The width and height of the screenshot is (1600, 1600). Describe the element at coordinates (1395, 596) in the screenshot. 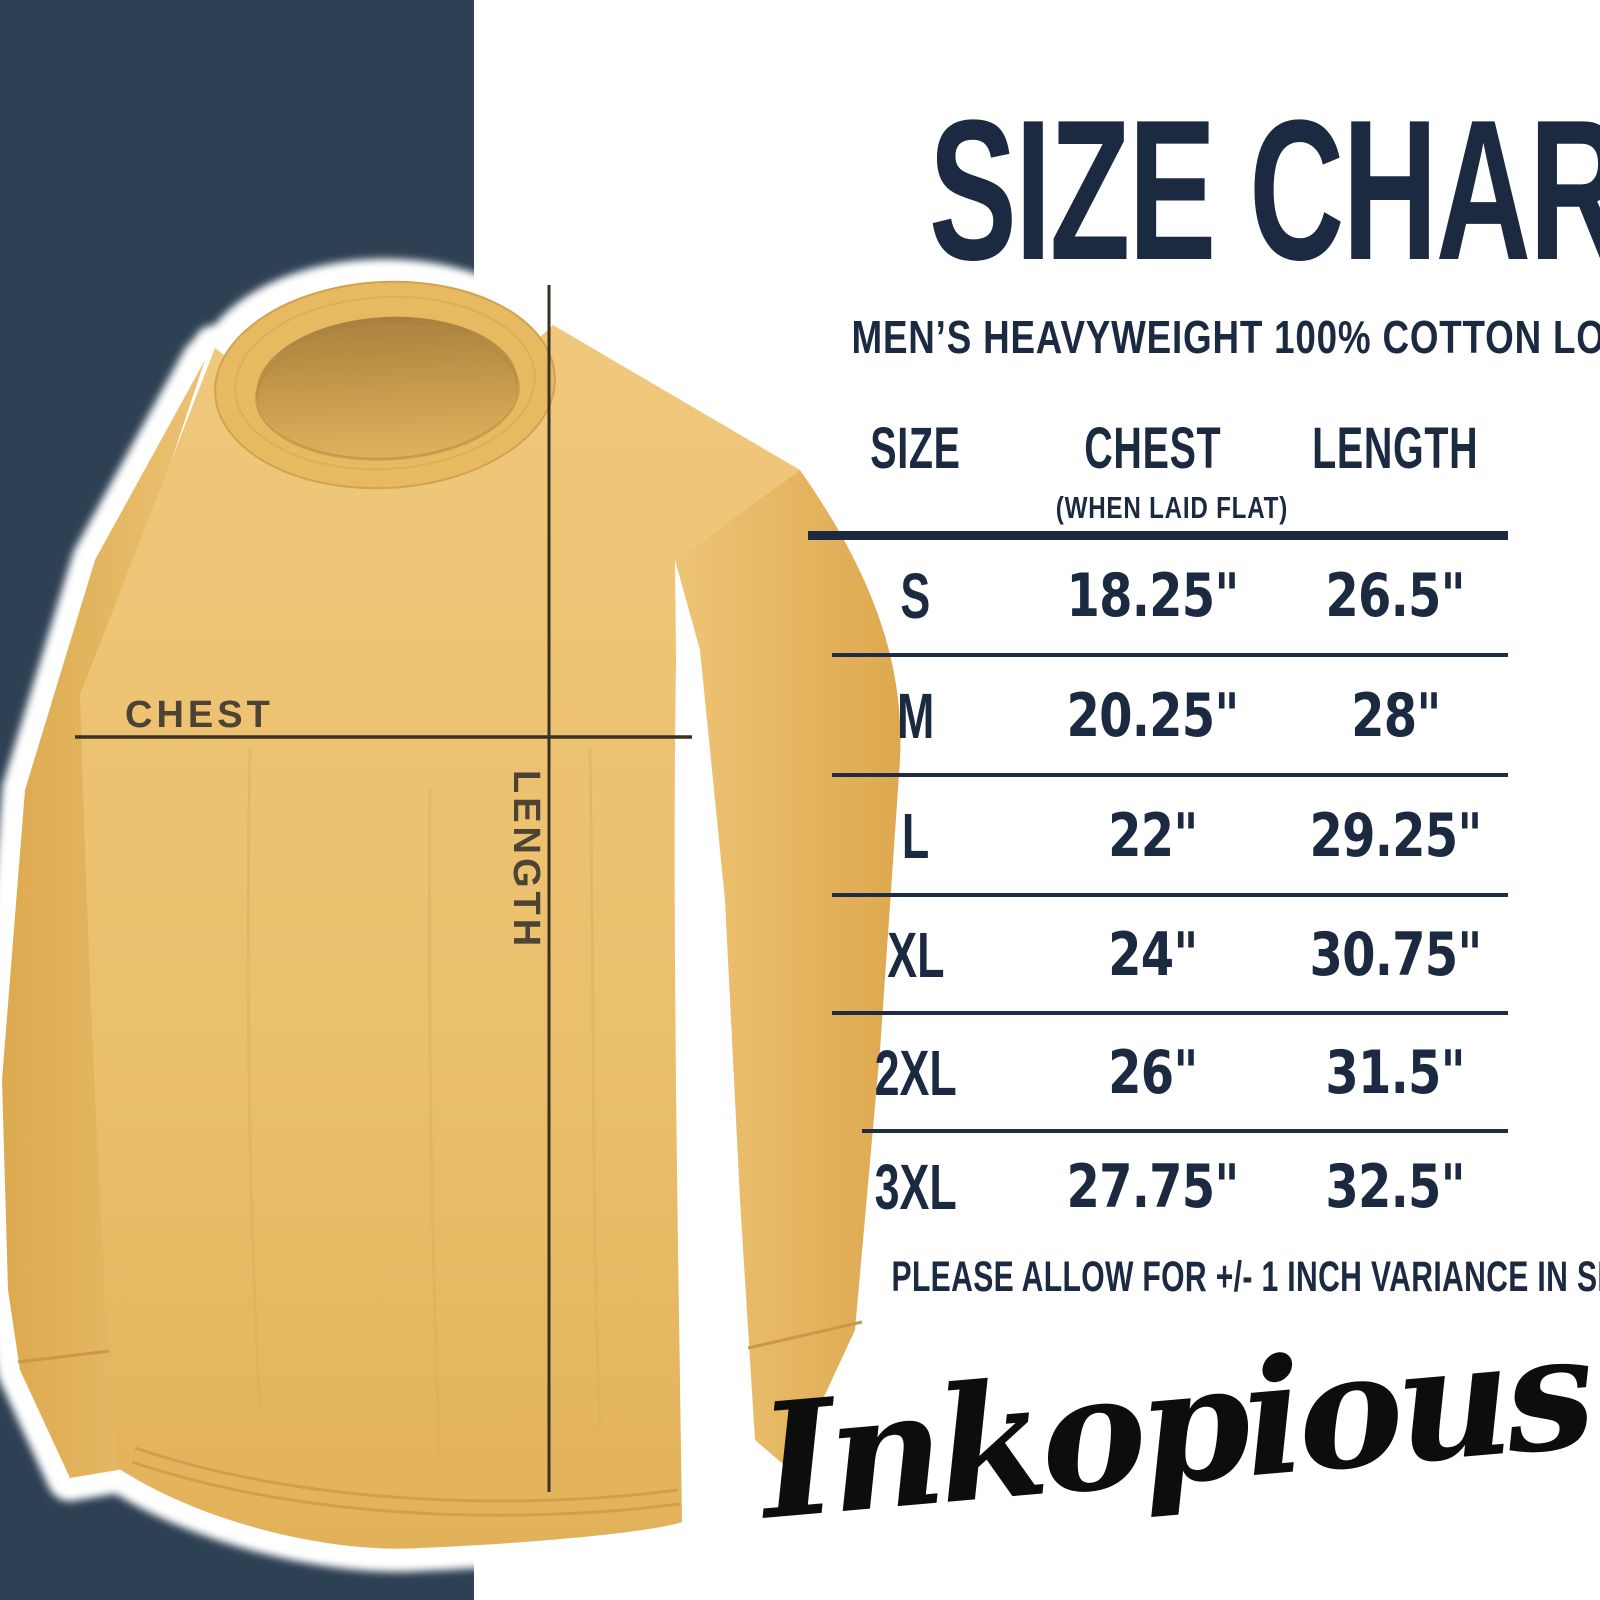

I see `cell-length: 26.5"` at that location.